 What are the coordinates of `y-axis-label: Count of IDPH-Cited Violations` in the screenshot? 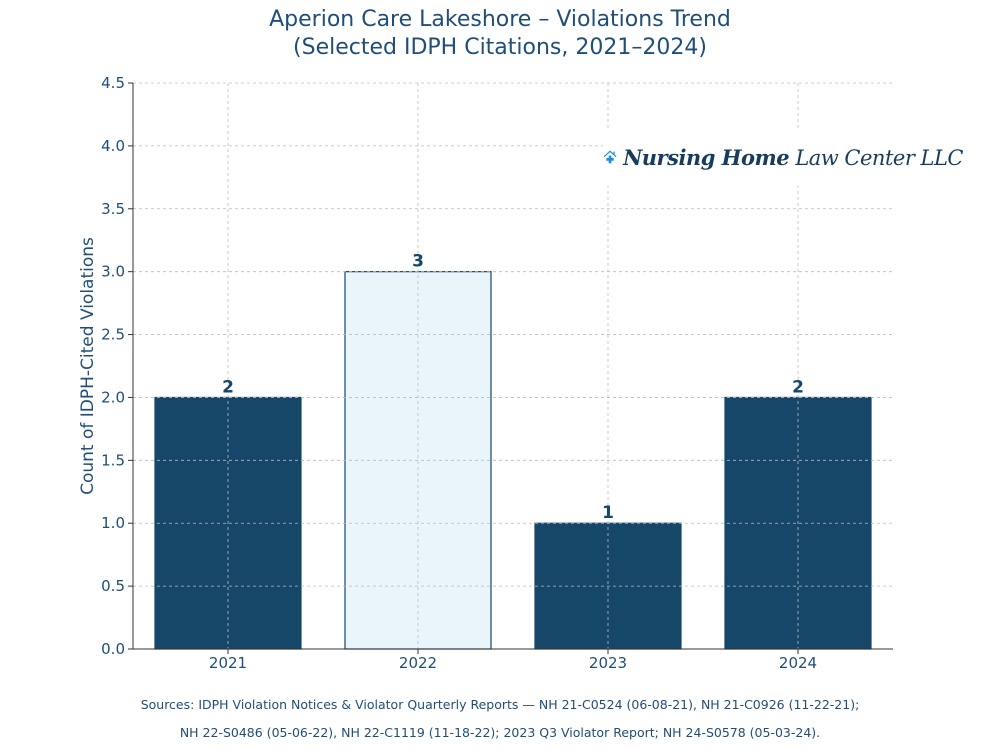 It's located at (88, 366).